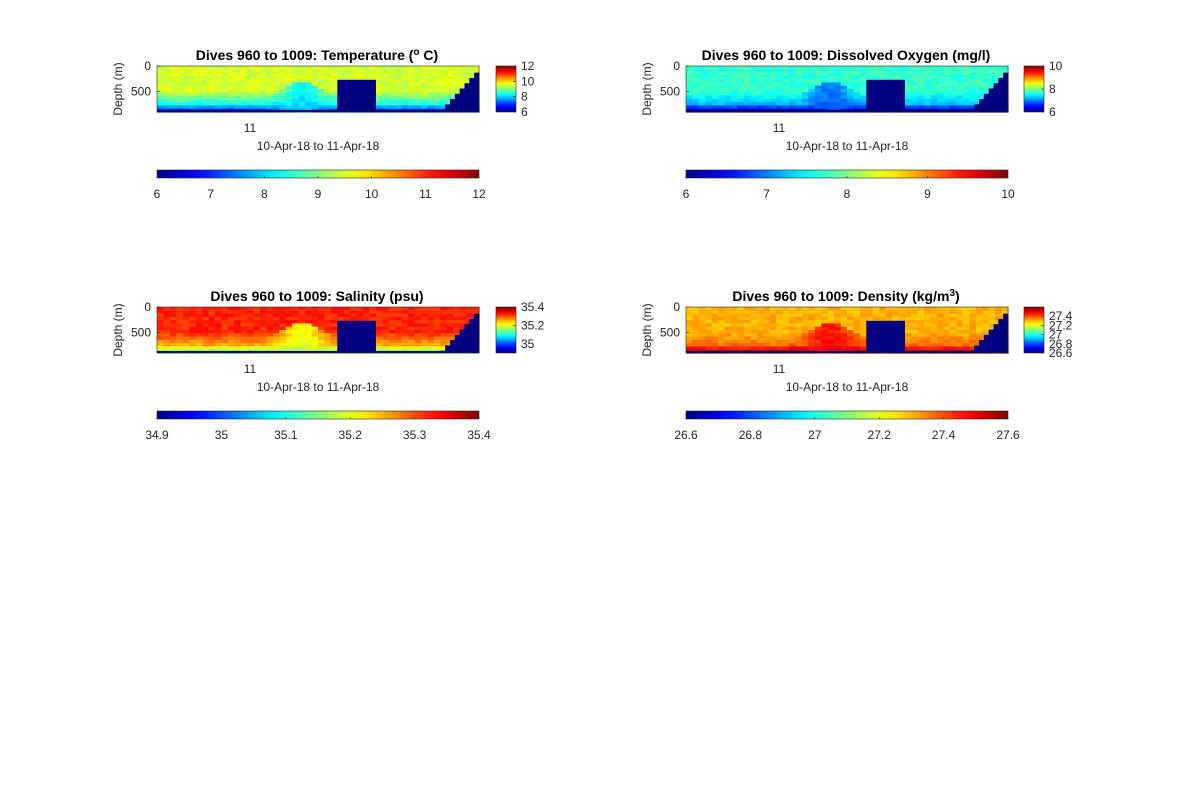 The height and width of the screenshot is (806, 1200). Describe the element at coordinates (356, 95) in the screenshot. I see `missing-data-block` at that location.